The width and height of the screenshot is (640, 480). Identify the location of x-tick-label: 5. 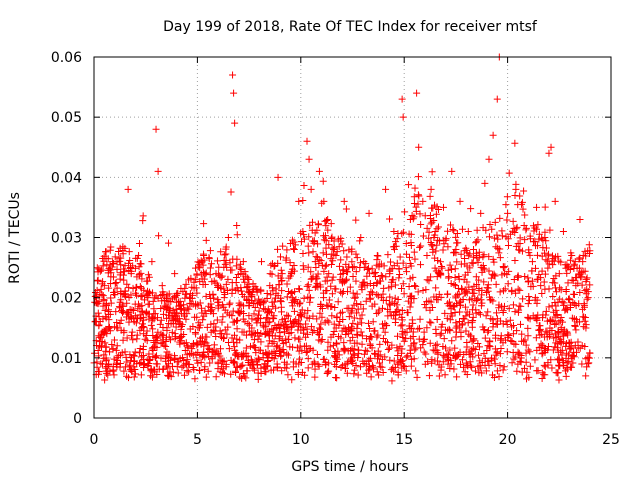
(197, 440).